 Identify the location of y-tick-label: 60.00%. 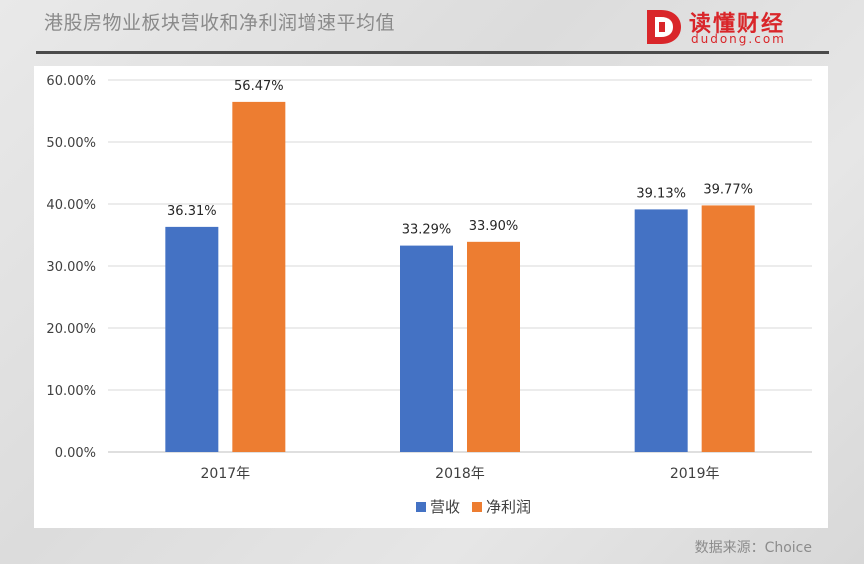
(71, 81).